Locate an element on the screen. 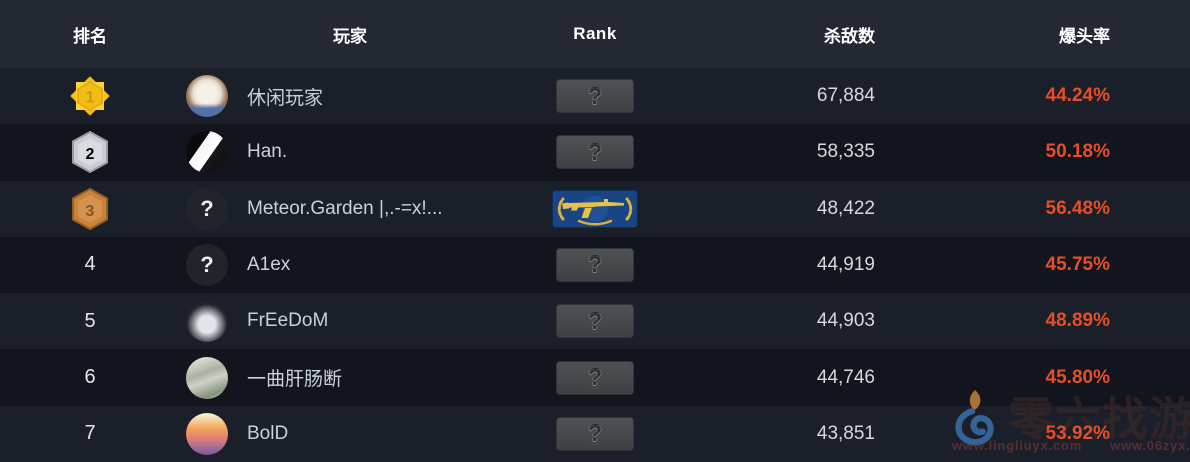 The image size is (1190, 462). csgo-dmg-ak47-rank-badge is located at coordinates (595, 208).